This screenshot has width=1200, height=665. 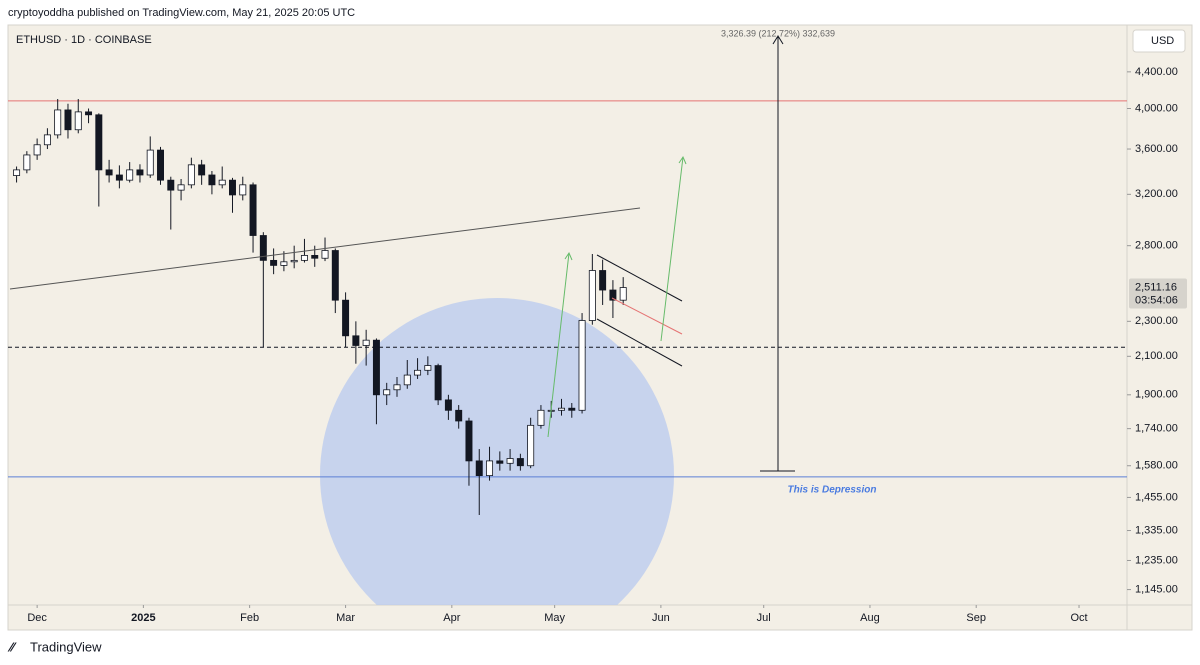 I want to click on x-tick-label: Feb, so click(x=249, y=618).